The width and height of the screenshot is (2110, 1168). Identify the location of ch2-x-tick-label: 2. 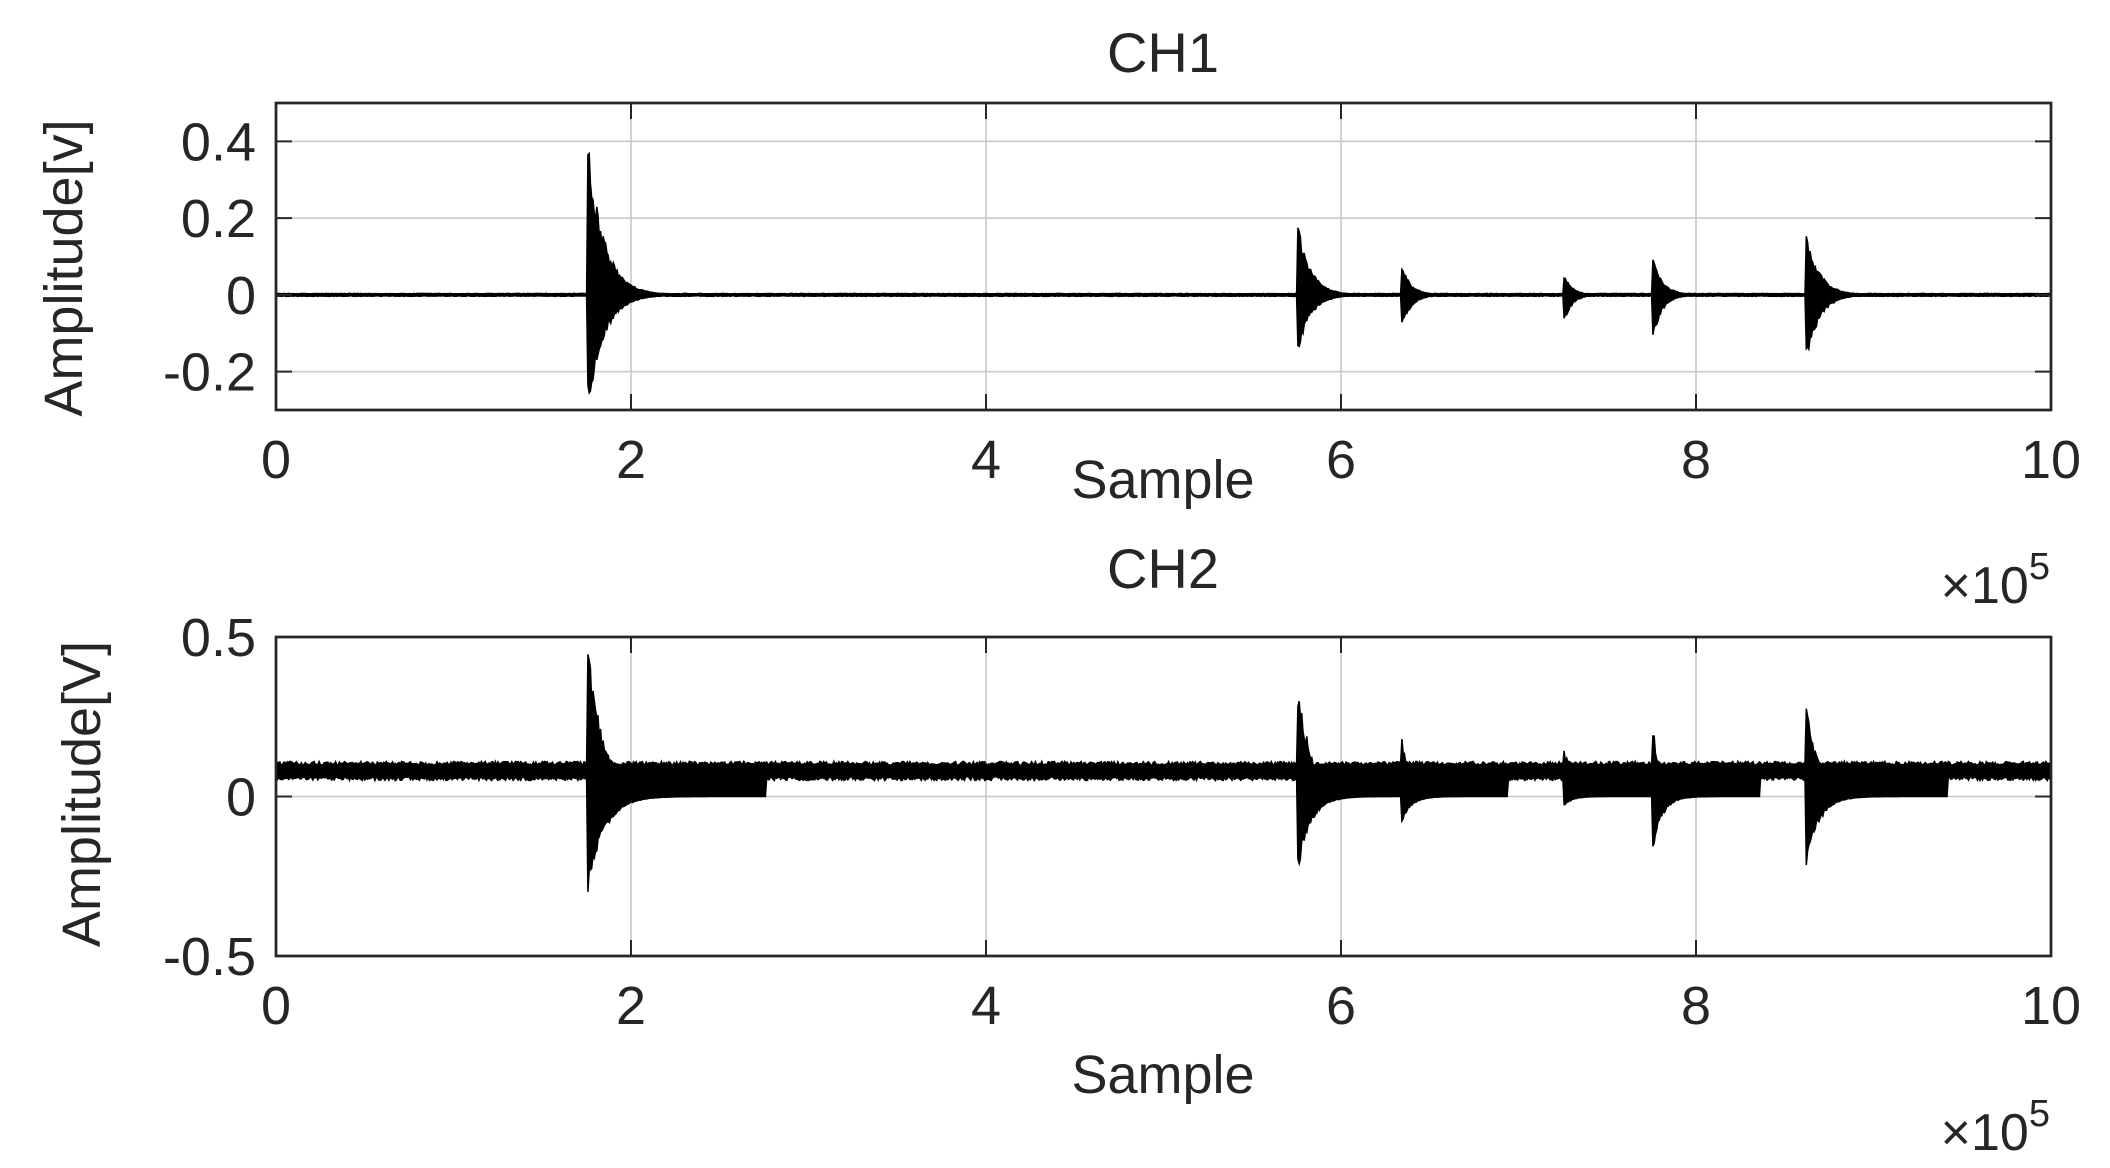
(631, 1006).